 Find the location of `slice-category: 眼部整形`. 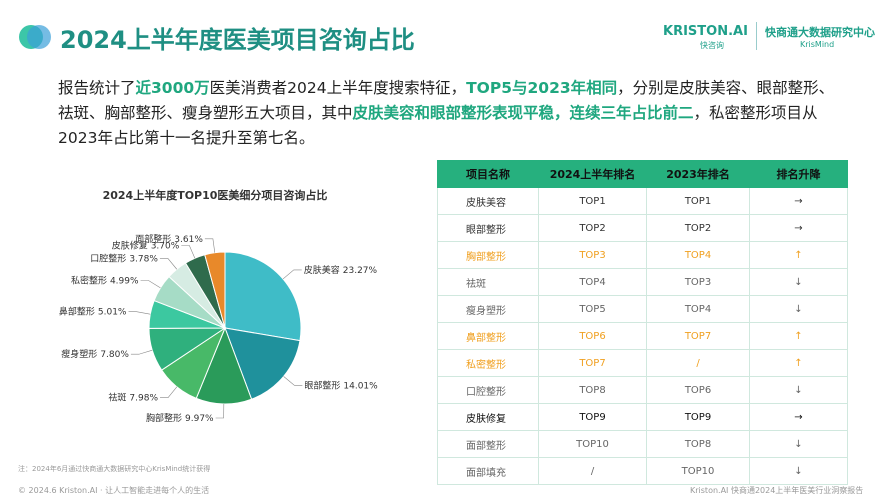

slice-category: 眼部整形 is located at coordinates (322, 385).